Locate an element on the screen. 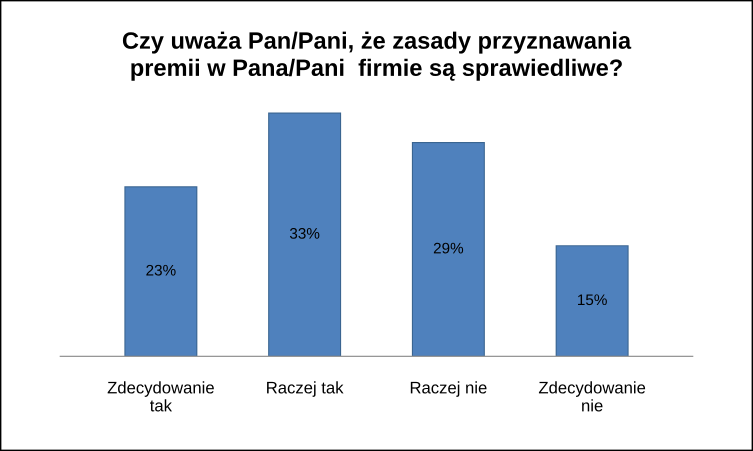  data-label: 15% is located at coordinates (592, 300).